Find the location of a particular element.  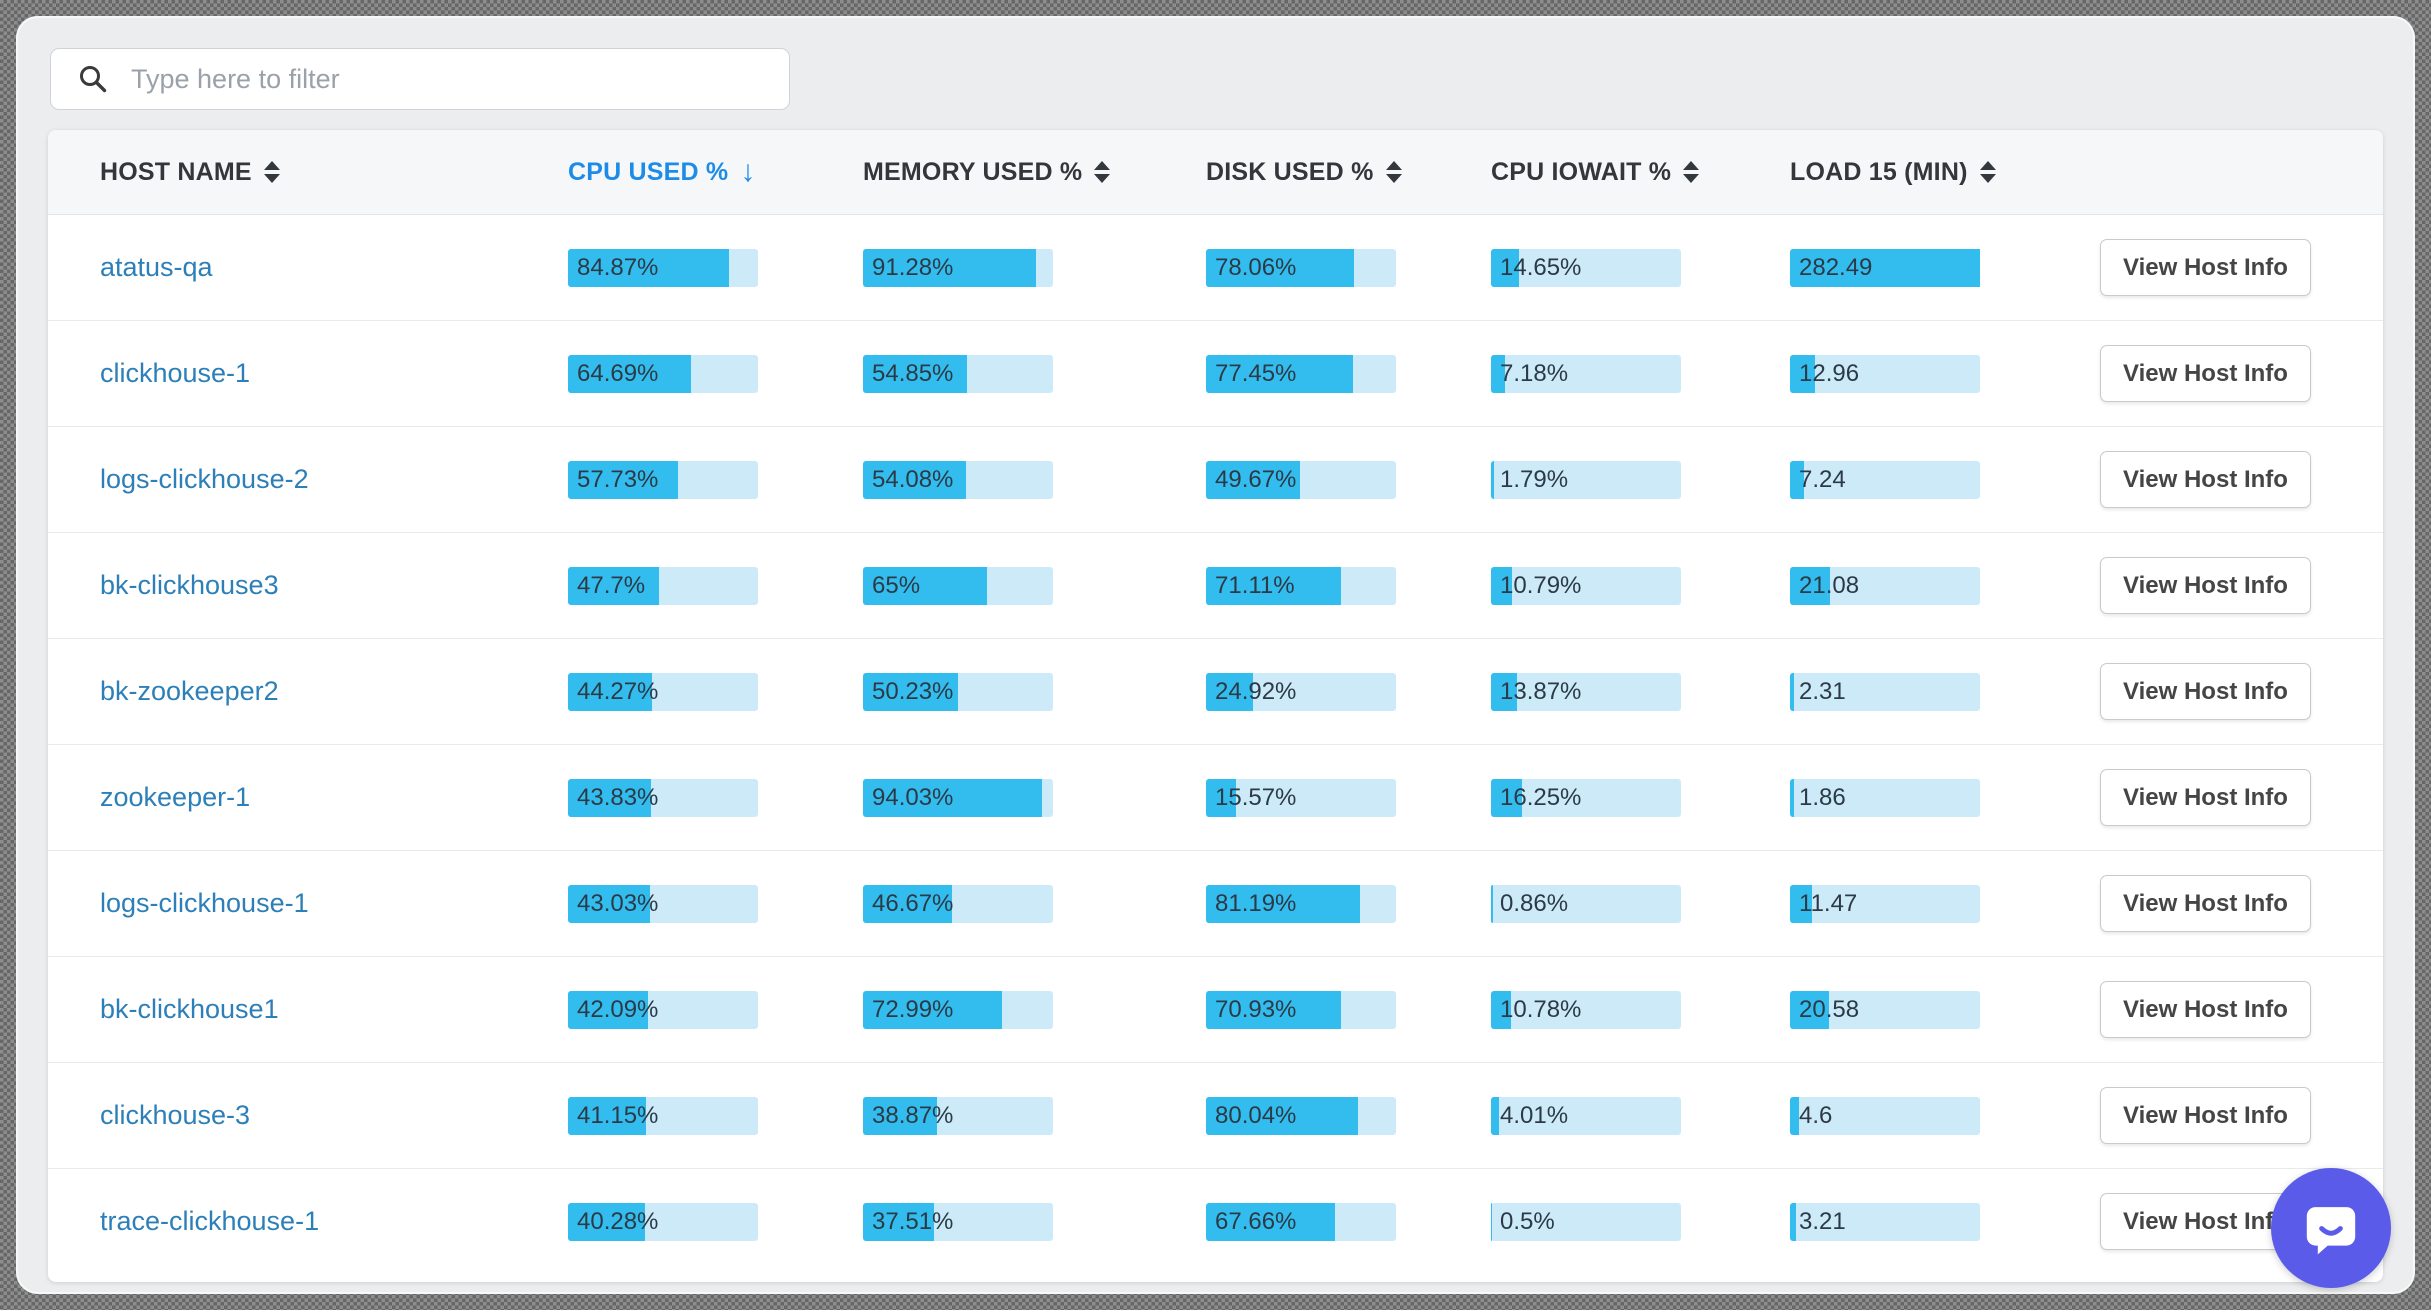

load15-usage-bar: 1.86 is located at coordinates (1885, 797).